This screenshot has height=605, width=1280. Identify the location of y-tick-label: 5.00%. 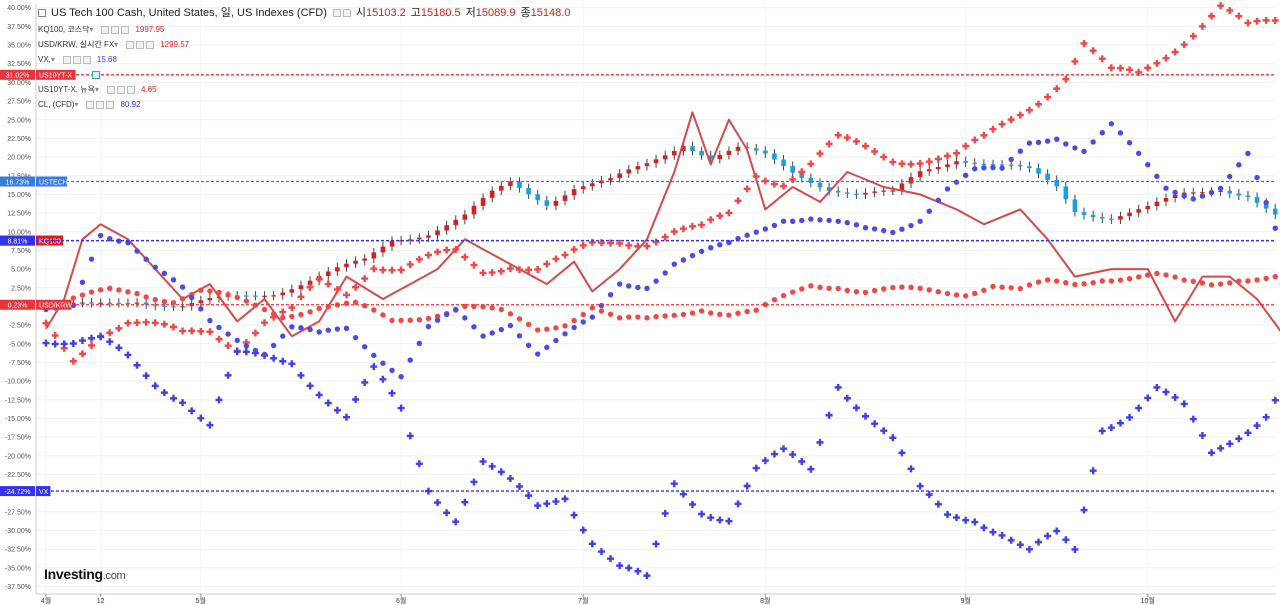
(21, 270).